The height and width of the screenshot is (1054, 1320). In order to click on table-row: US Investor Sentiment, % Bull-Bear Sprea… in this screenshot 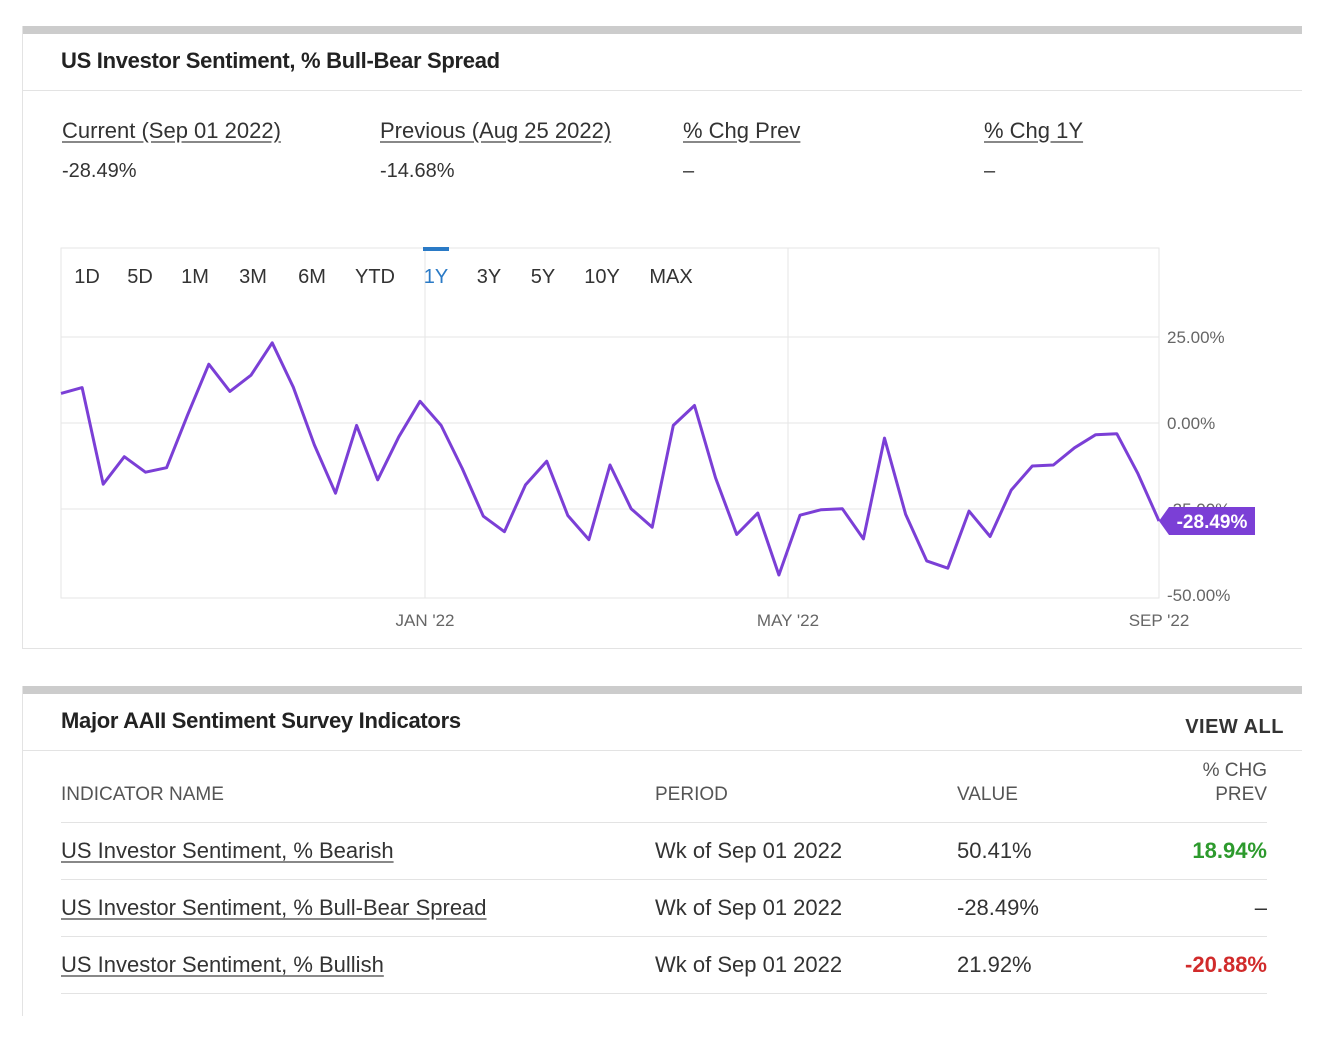, I will do `click(664, 908)`.